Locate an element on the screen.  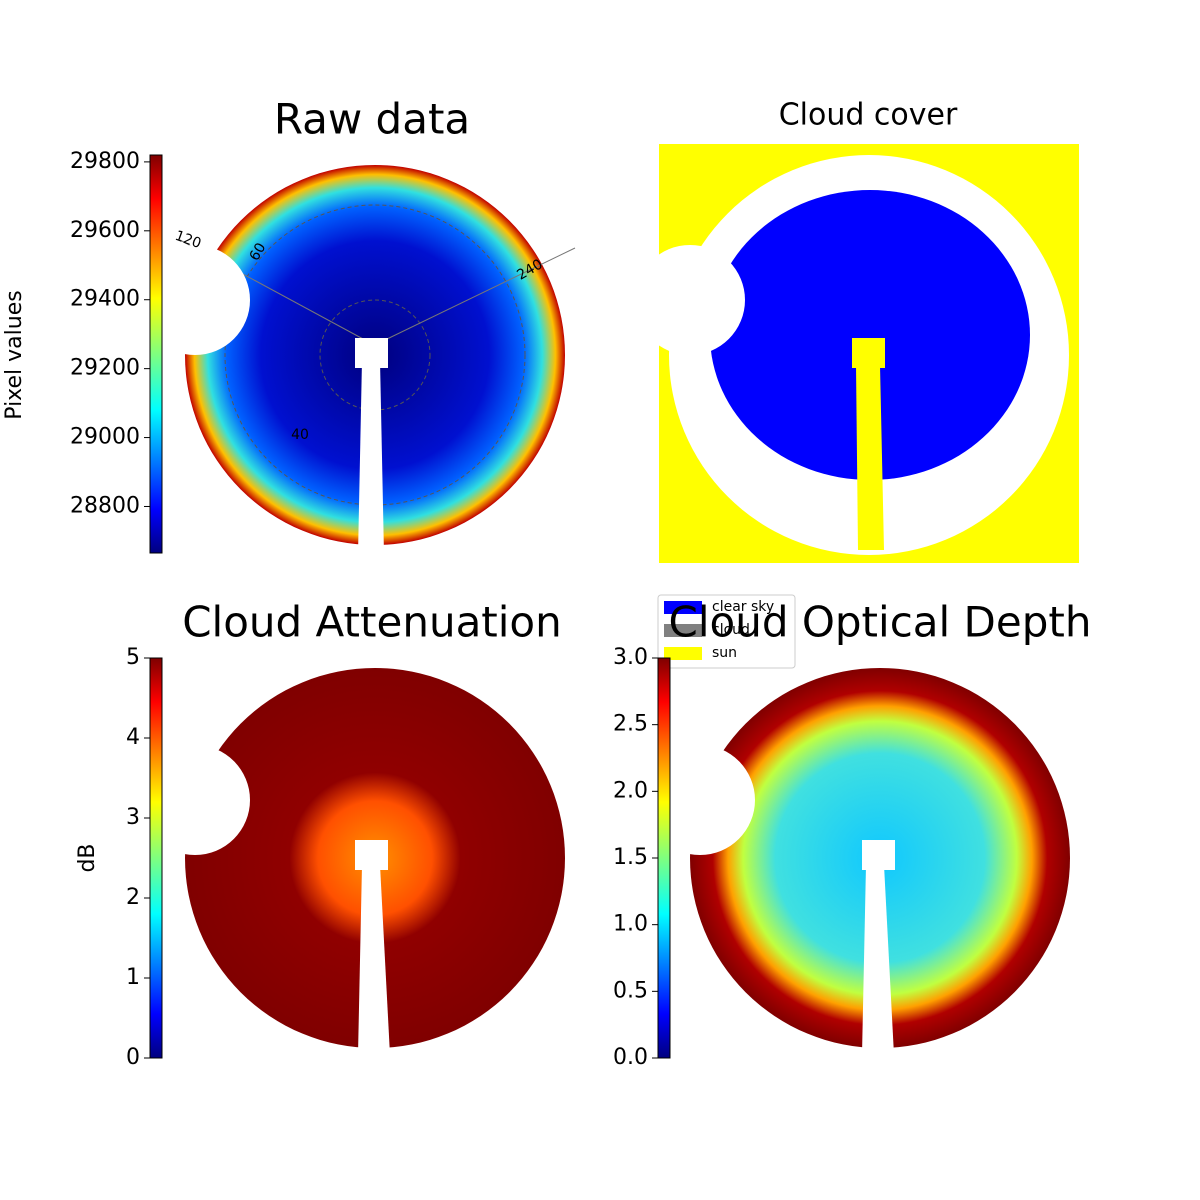
panel-title: Raw data is located at coordinates (372, 119).